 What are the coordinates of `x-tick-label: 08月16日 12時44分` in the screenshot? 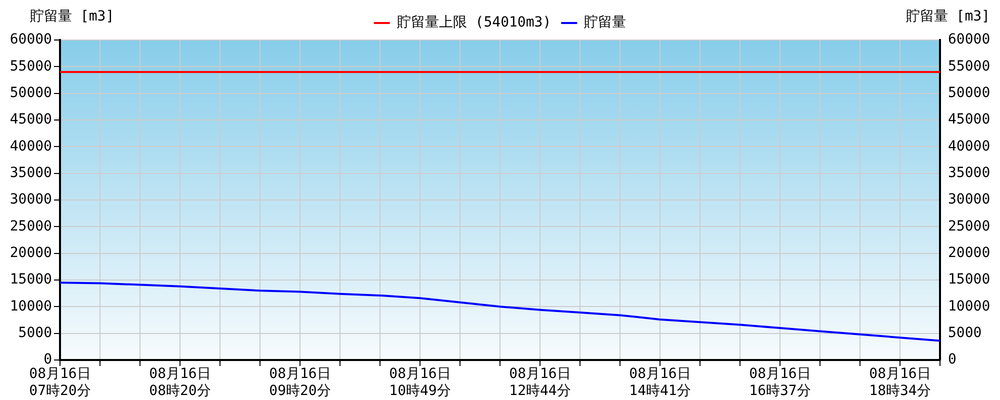 It's located at (540, 382).